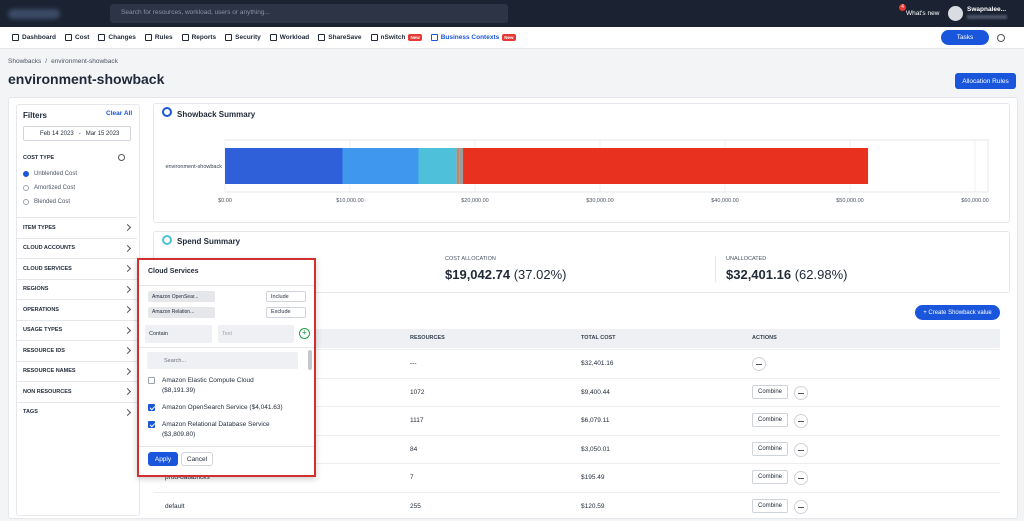  What do you see at coordinates (396, 37) in the screenshot?
I see `nav-item: nSwitch New` at bounding box center [396, 37].